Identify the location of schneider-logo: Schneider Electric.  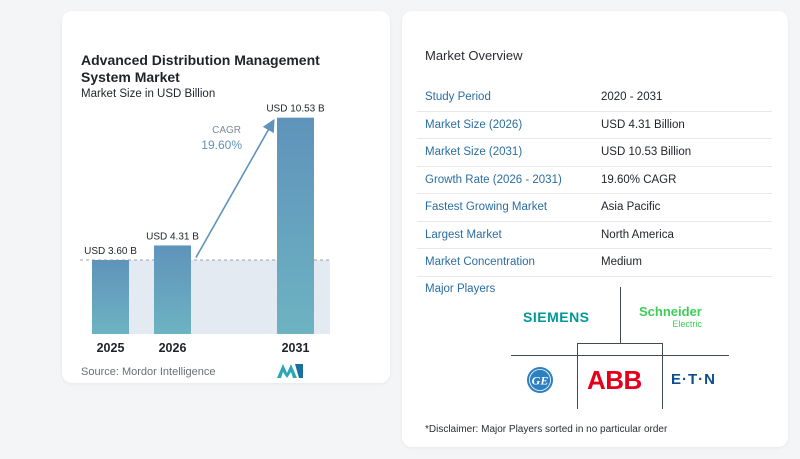
(670, 317).